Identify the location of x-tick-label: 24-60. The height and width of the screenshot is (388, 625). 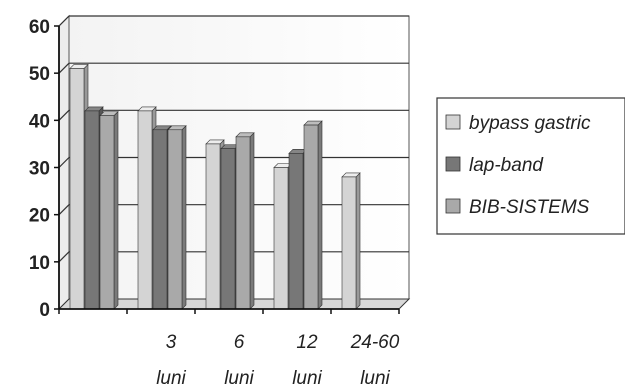
(375, 342).